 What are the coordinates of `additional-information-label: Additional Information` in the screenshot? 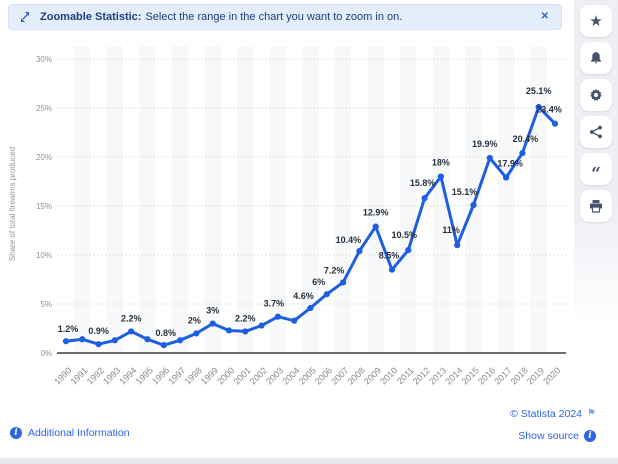 It's located at (79, 433).